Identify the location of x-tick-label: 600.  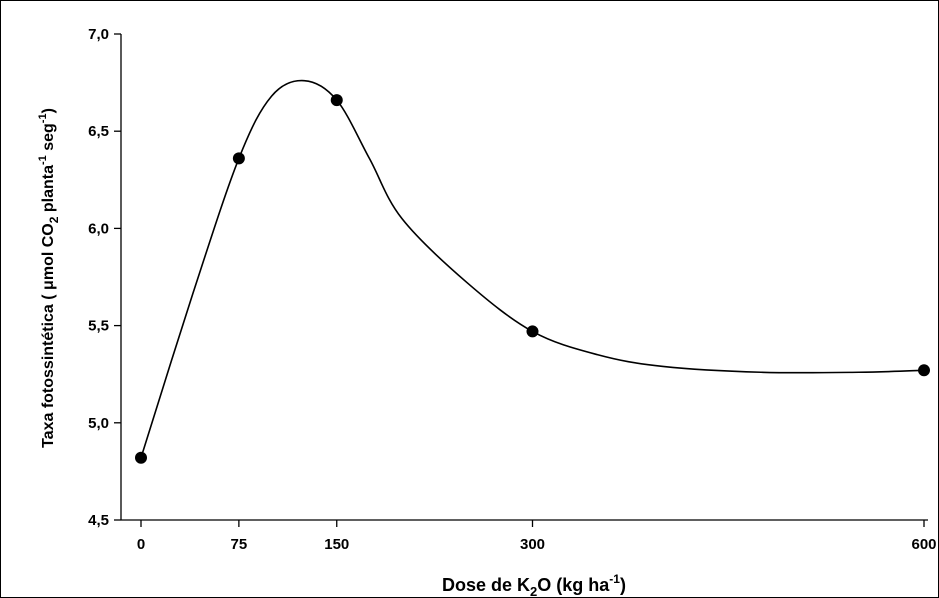
(923, 544).